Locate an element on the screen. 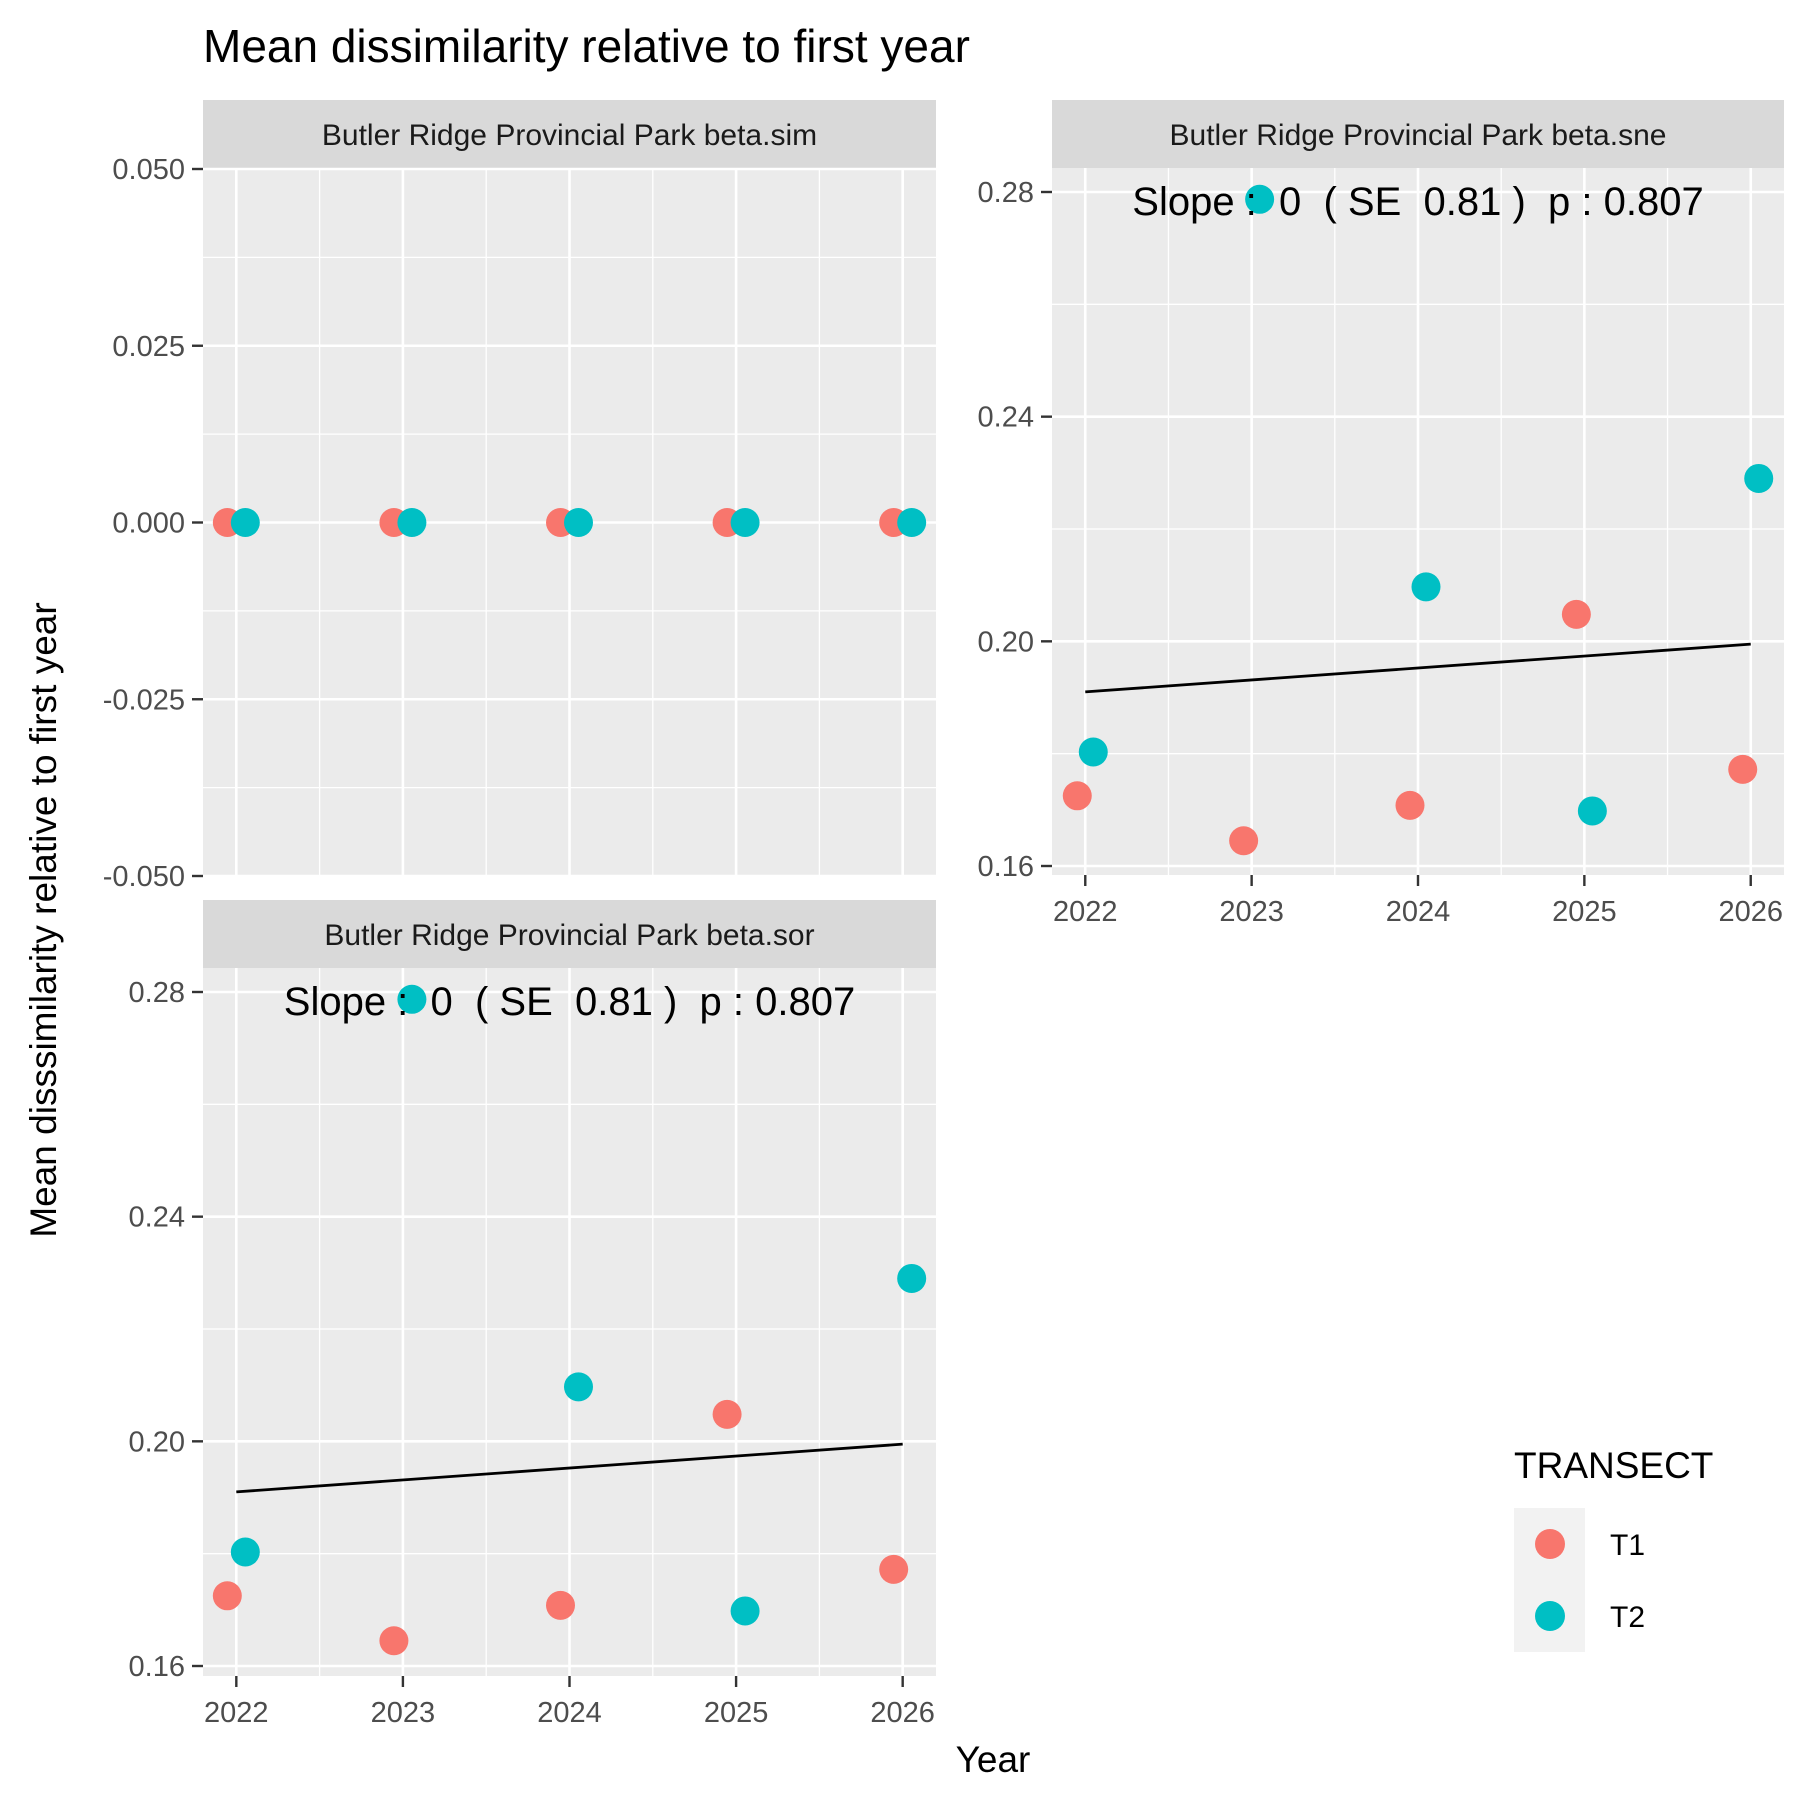  y-tick-label: 0.025 is located at coordinates (148, 347).